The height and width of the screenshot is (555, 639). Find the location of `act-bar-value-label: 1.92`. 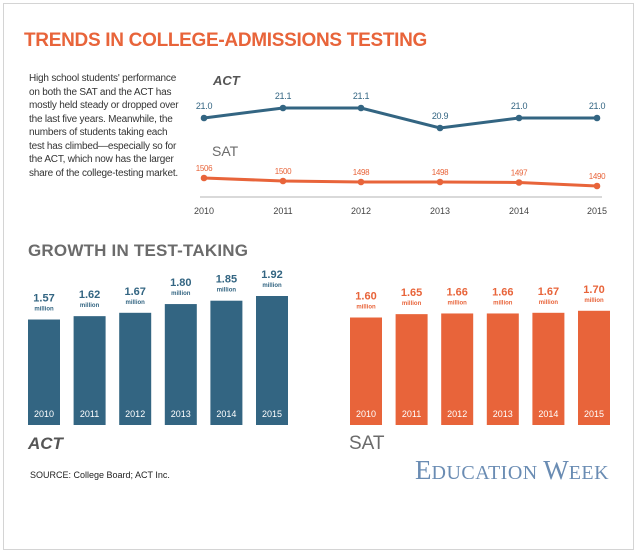

act-bar-value-label: 1.92 is located at coordinates (271, 275).